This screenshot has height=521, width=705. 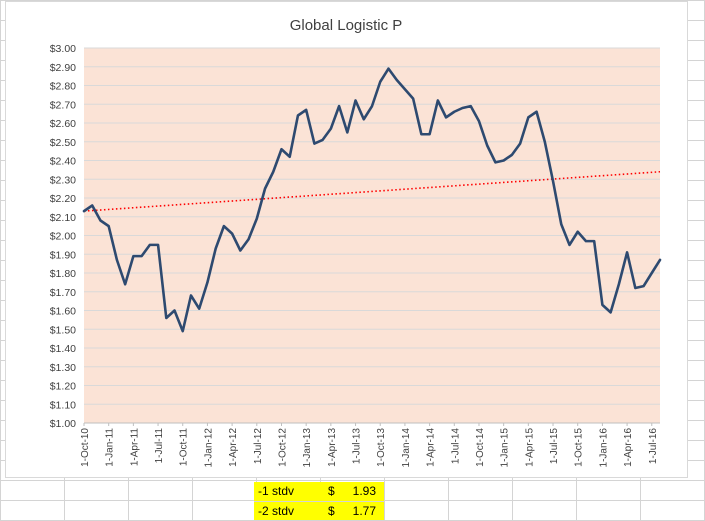 I want to click on x-tick-label: 1-Oct-14, so click(x=480, y=447).